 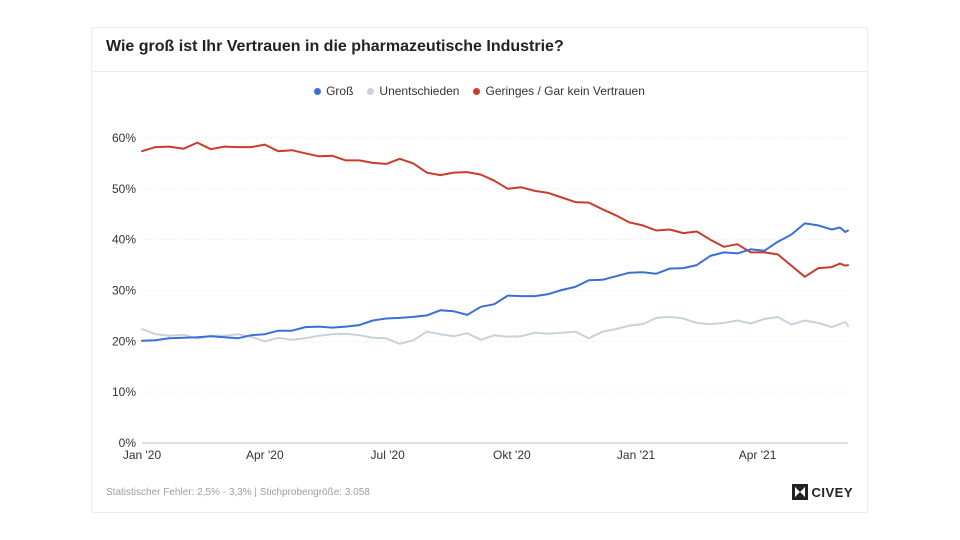 What do you see at coordinates (124, 341) in the screenshot?
I see `y-tick-label: 20%` at bounding box center [124, 341].